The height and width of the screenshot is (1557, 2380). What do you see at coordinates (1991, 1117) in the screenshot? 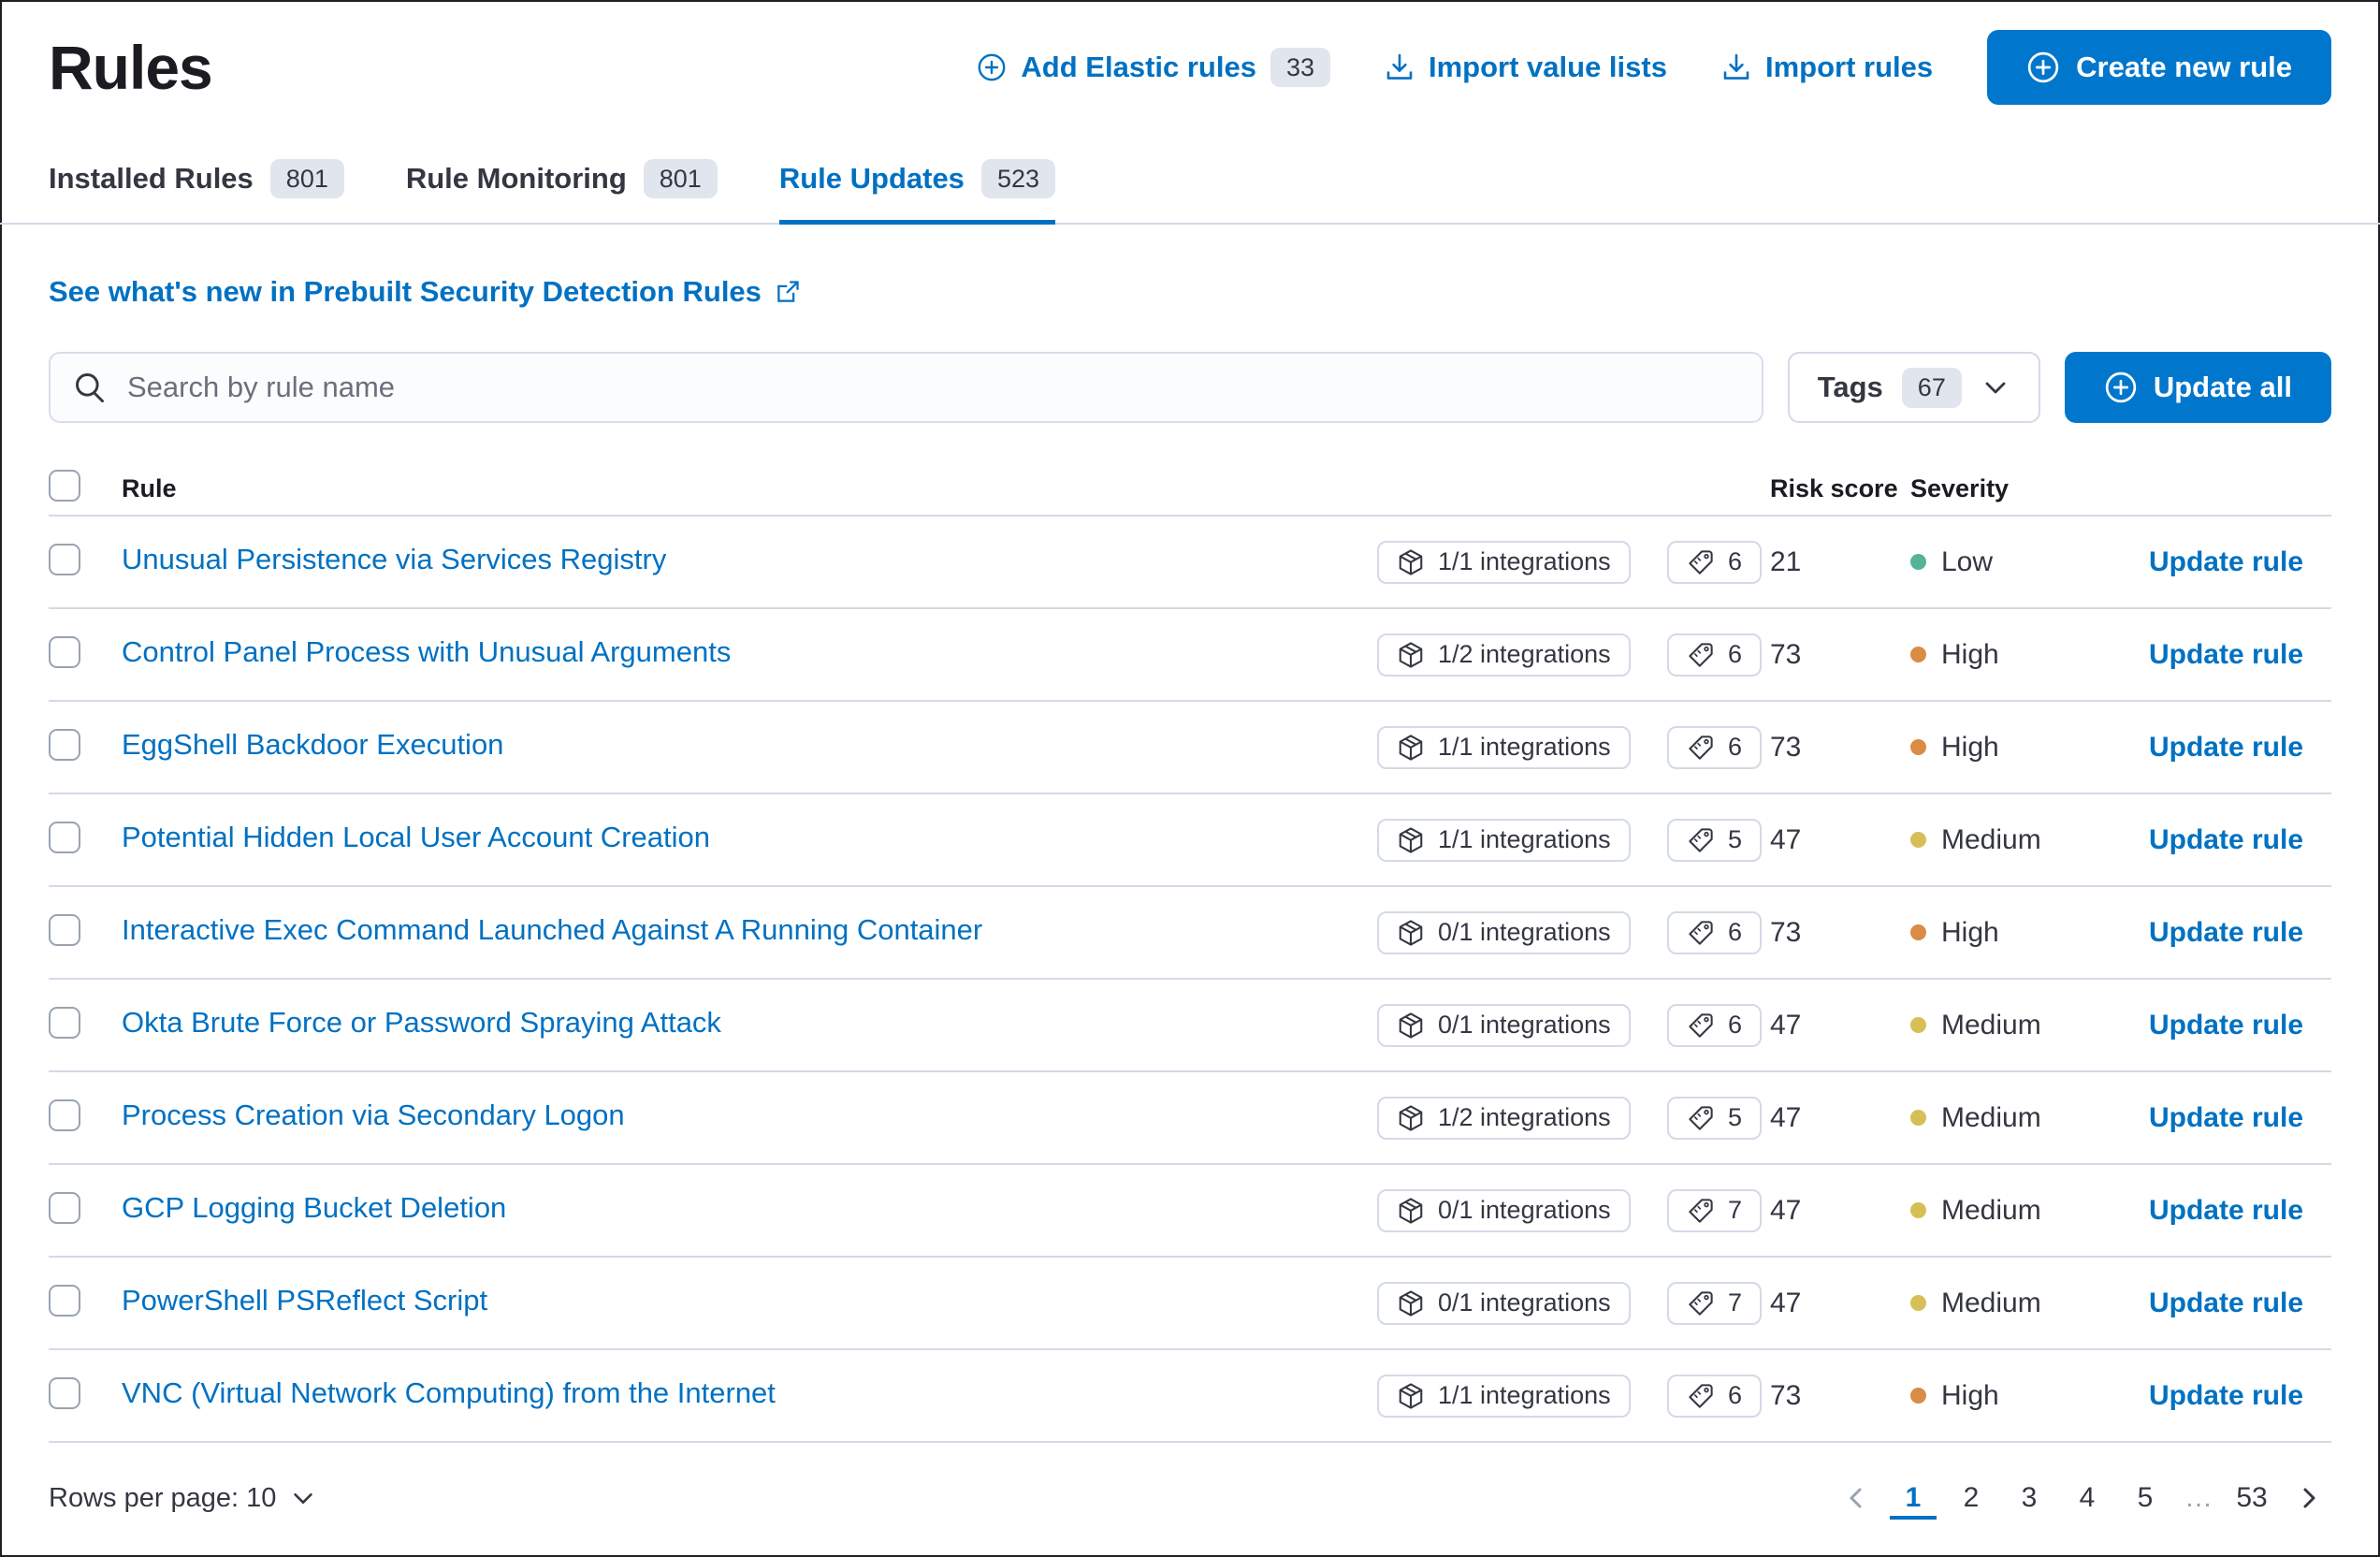
I see `severity-label: Medium` at bounding box center [1991, 1117].